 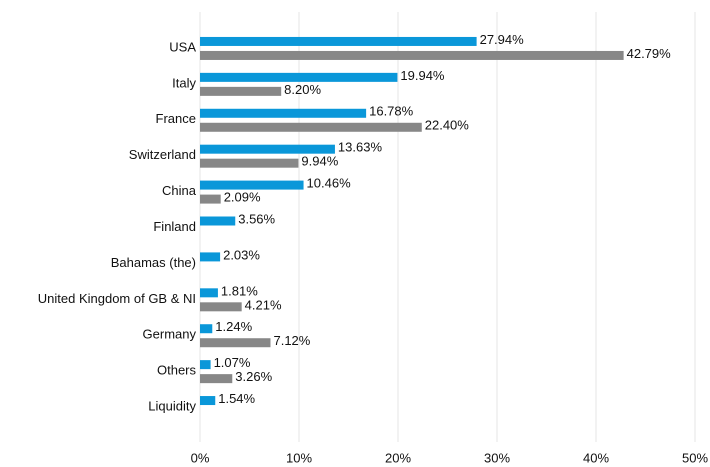 What do you see at coordinates (398, 457) in the screenshot?
I see `x-tick-label: 20%` at bounding box center [398, 457].